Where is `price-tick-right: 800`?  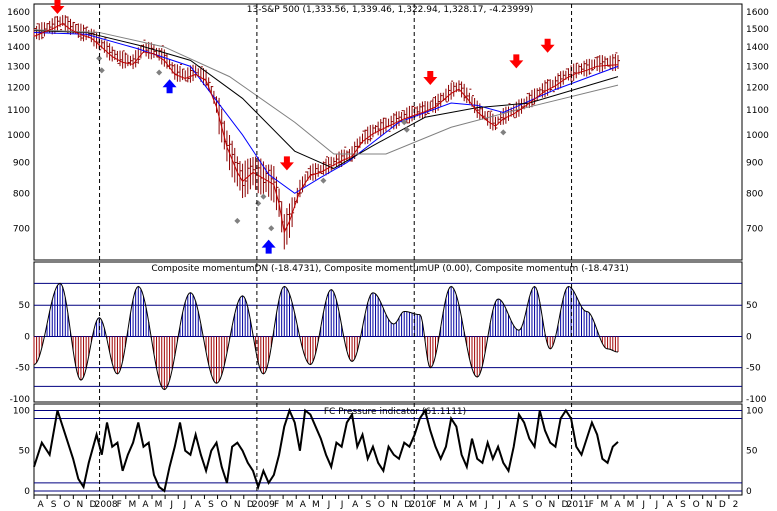 price-tick-right: 800 is located at coordinates (754, 194).